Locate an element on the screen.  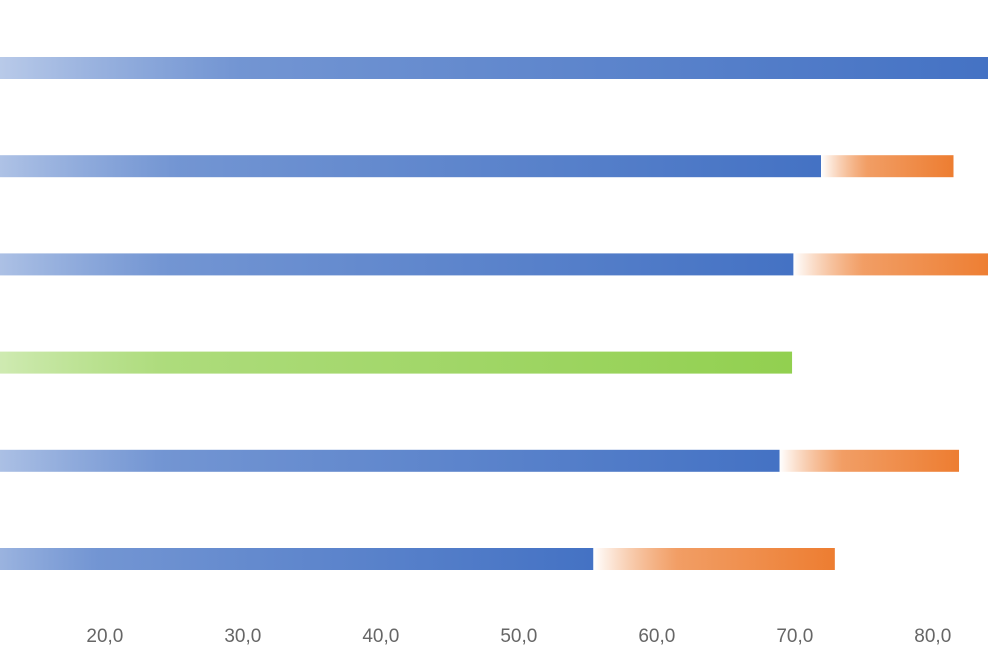
x-tick-label: 80,0 is located at coordinates (932, 636).